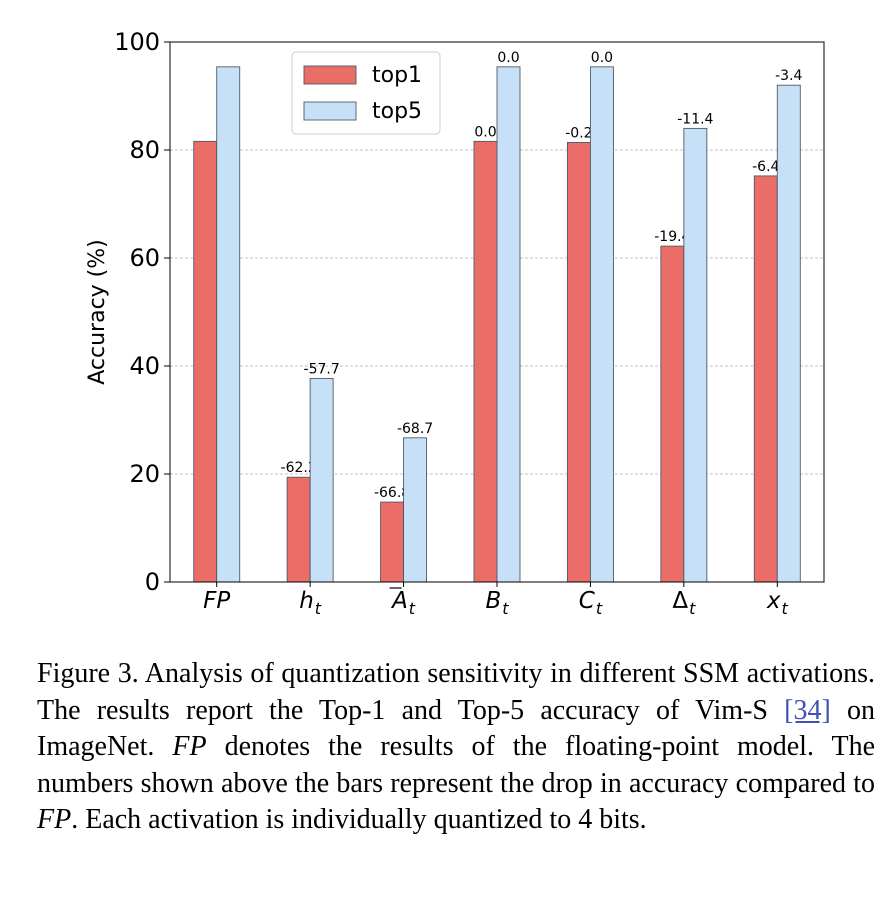 Image resolution: width=894 pixels, height=902 pixels. Describe the element at coordinates (97, 312) in the screenshot. I see `y-axis-label: Accuracy (%)` at that location.